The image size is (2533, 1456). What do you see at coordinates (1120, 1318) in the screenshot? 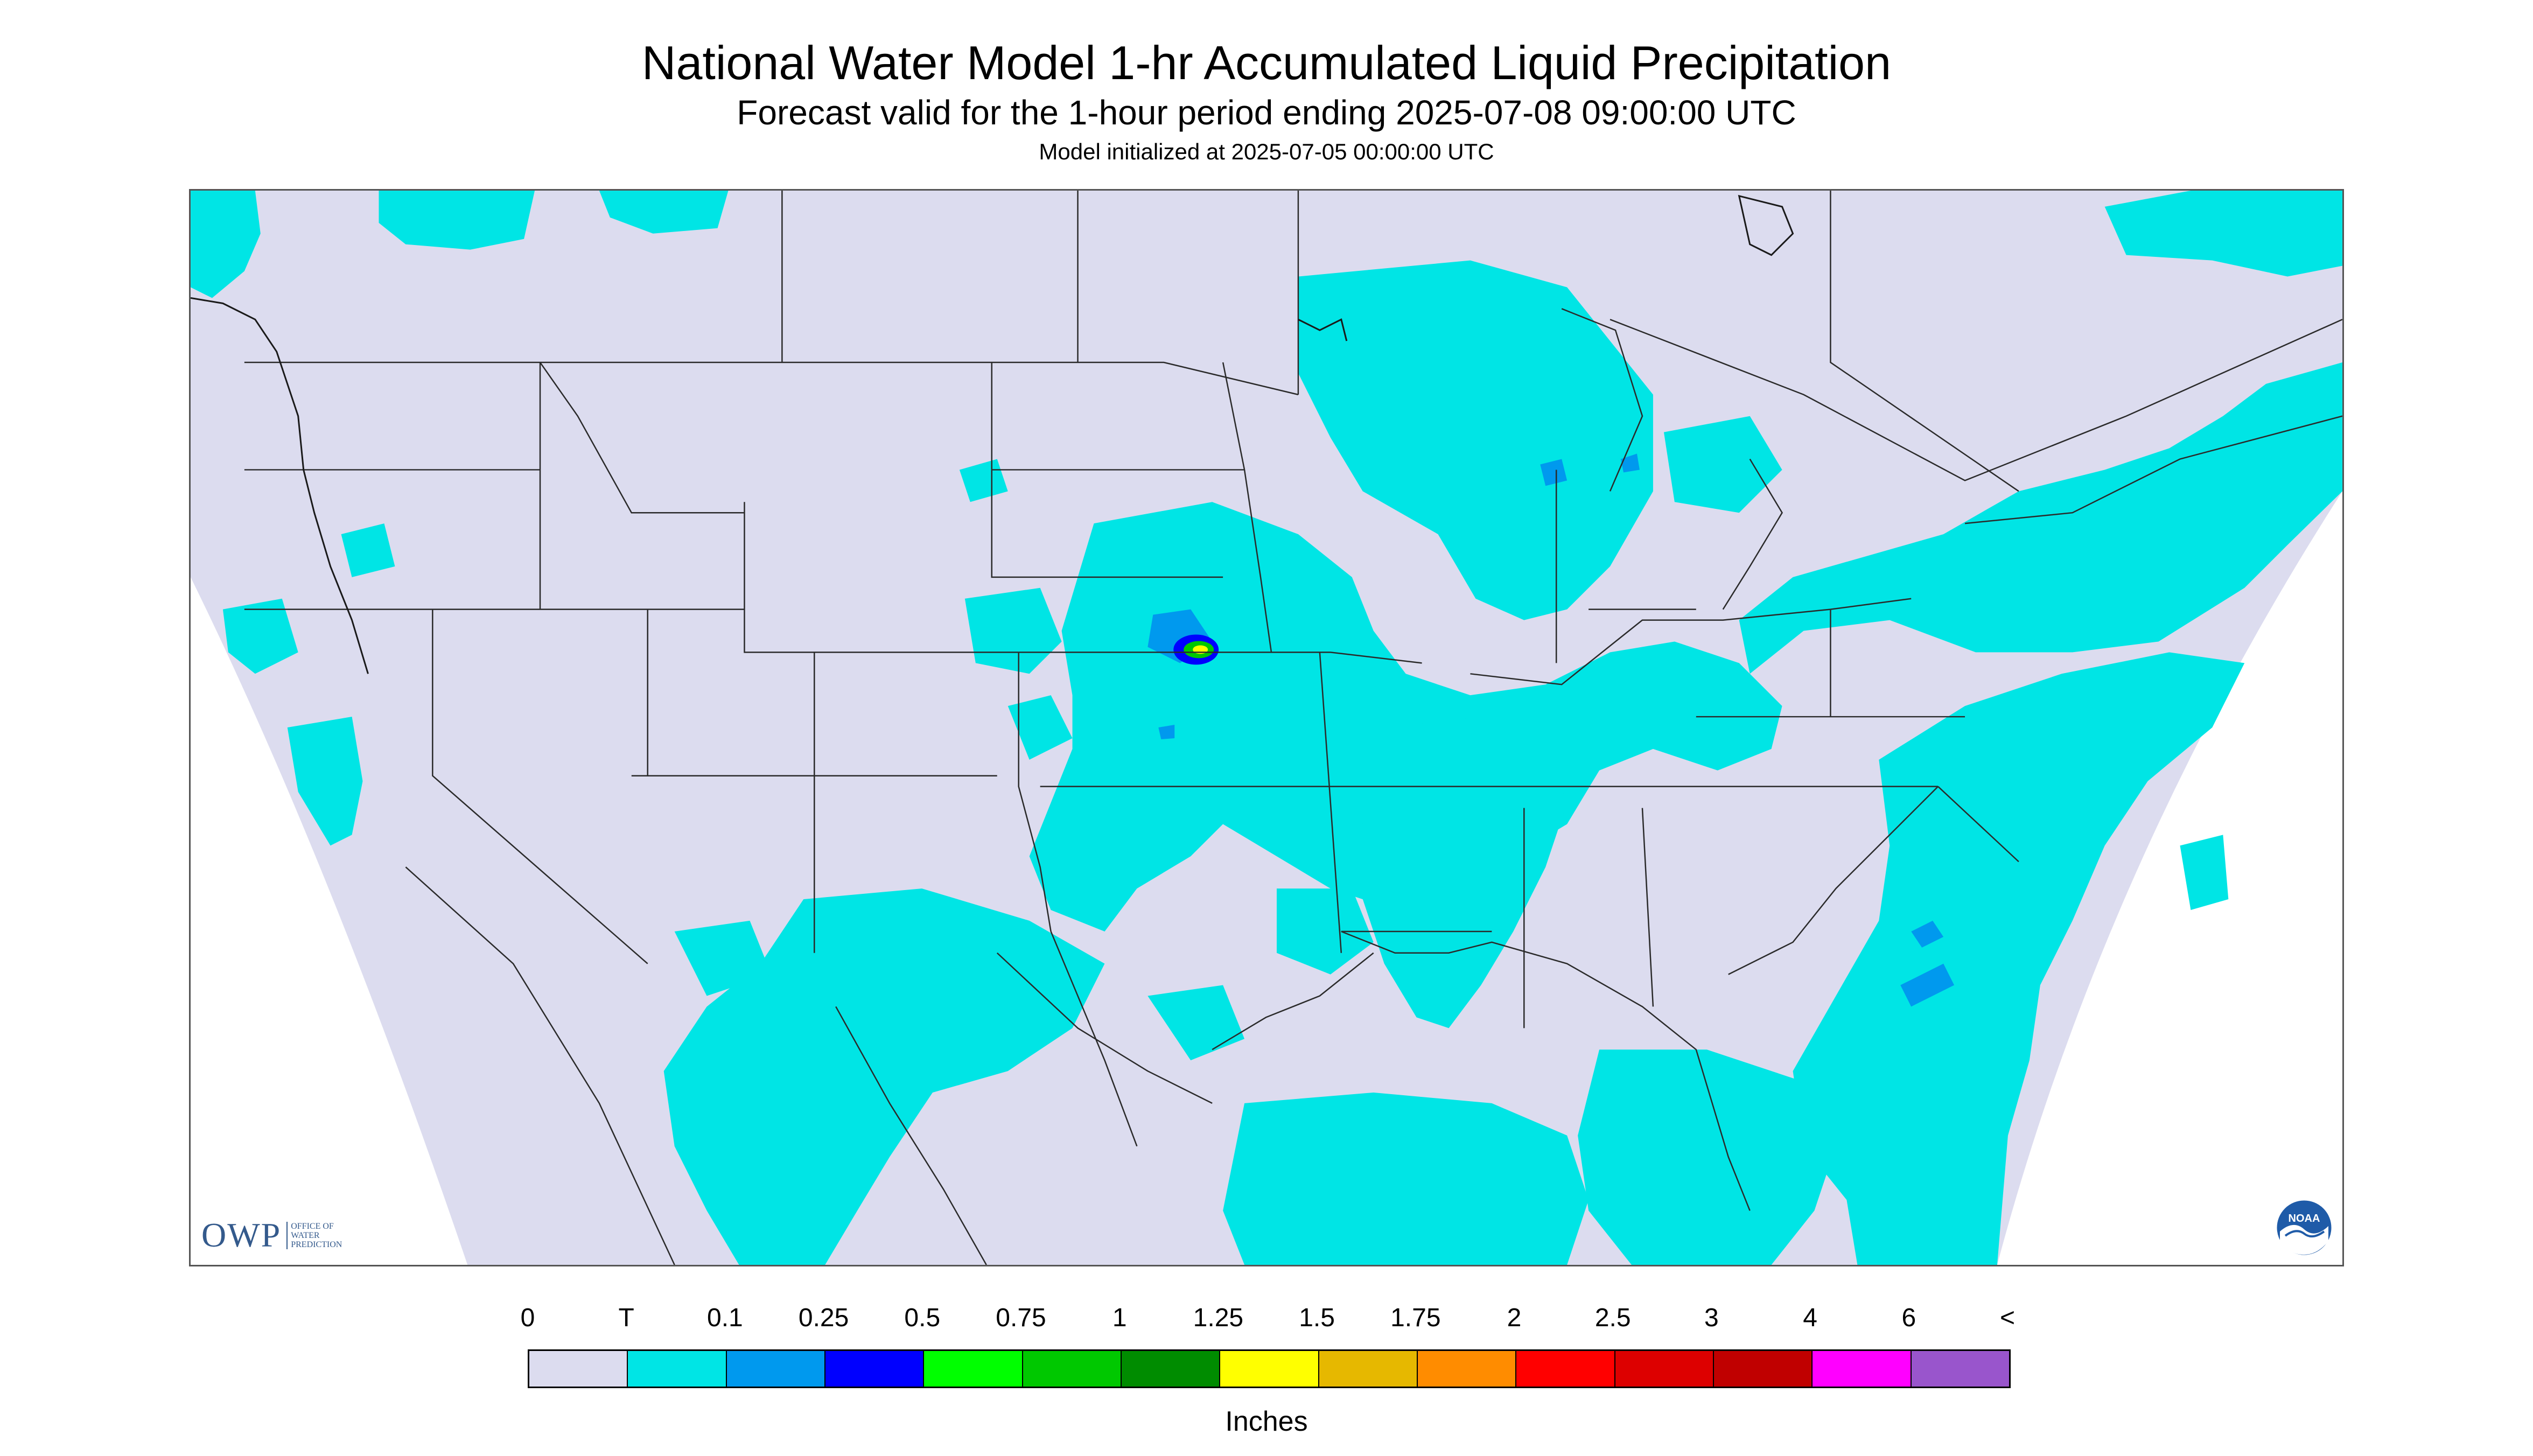
I see `legend-label: 1` at bounding box center [1120, 1318].